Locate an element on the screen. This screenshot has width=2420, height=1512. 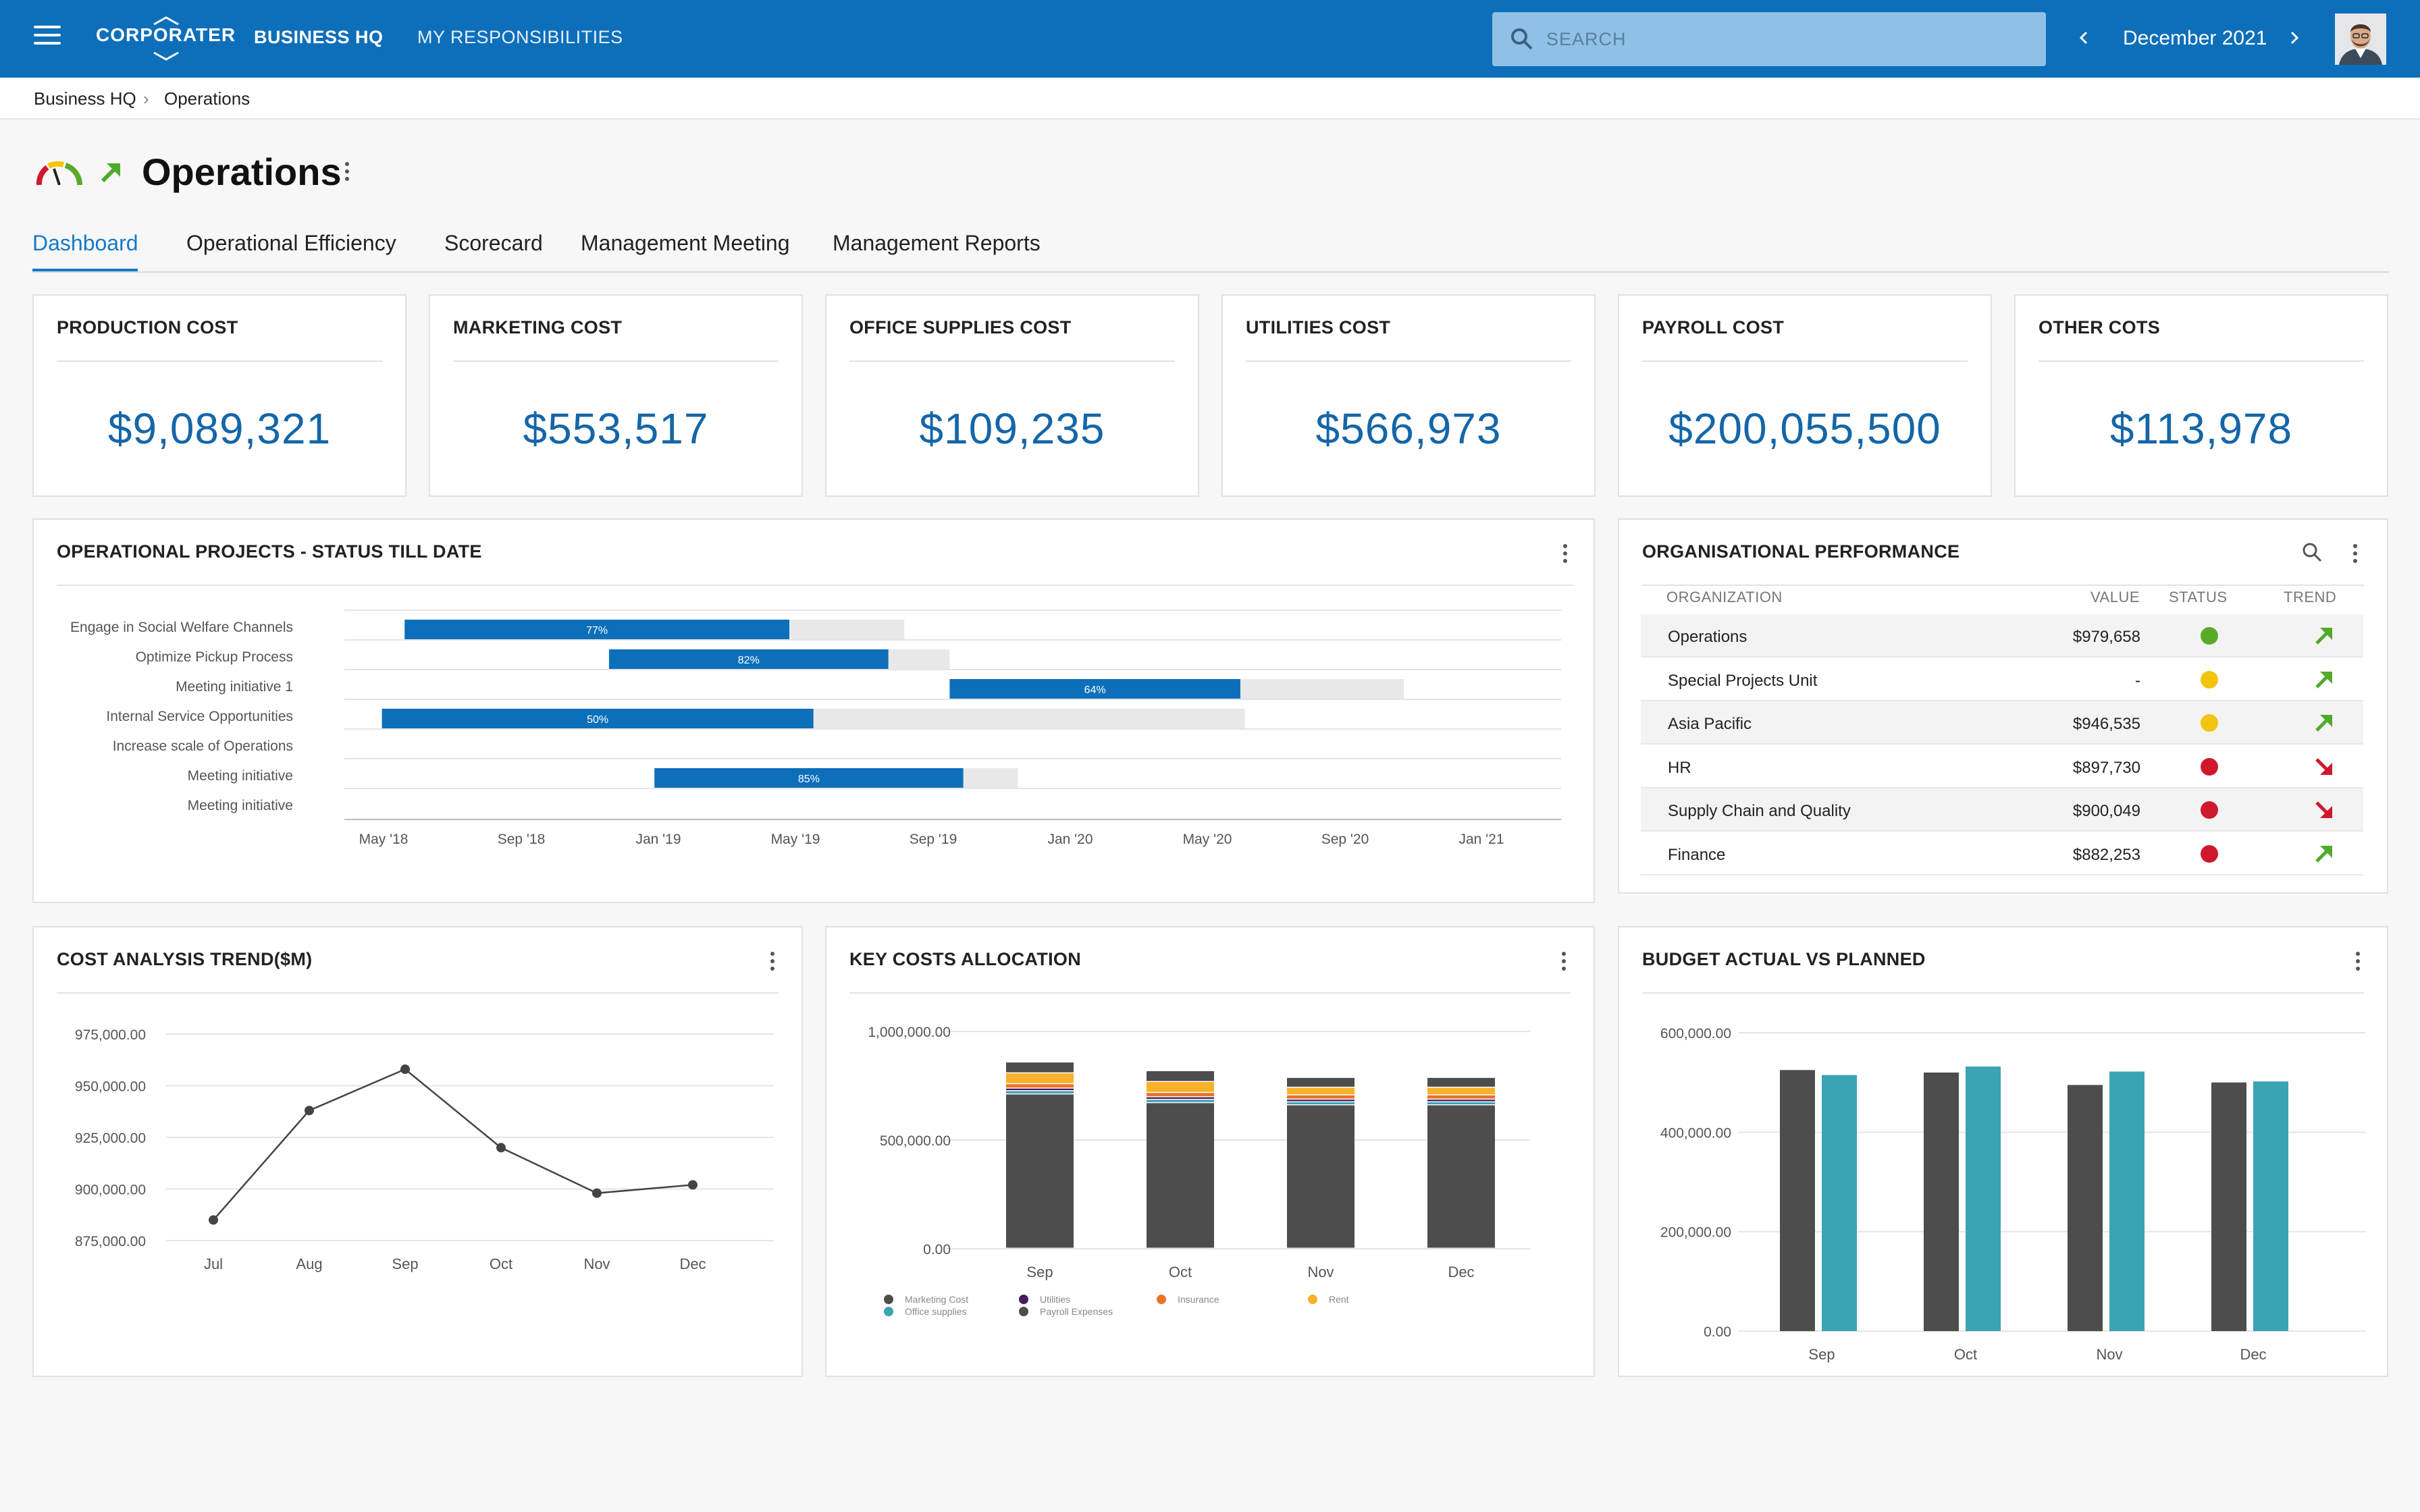
gantt-x-tick-label: May '18 is located at coordinates (384, 839).